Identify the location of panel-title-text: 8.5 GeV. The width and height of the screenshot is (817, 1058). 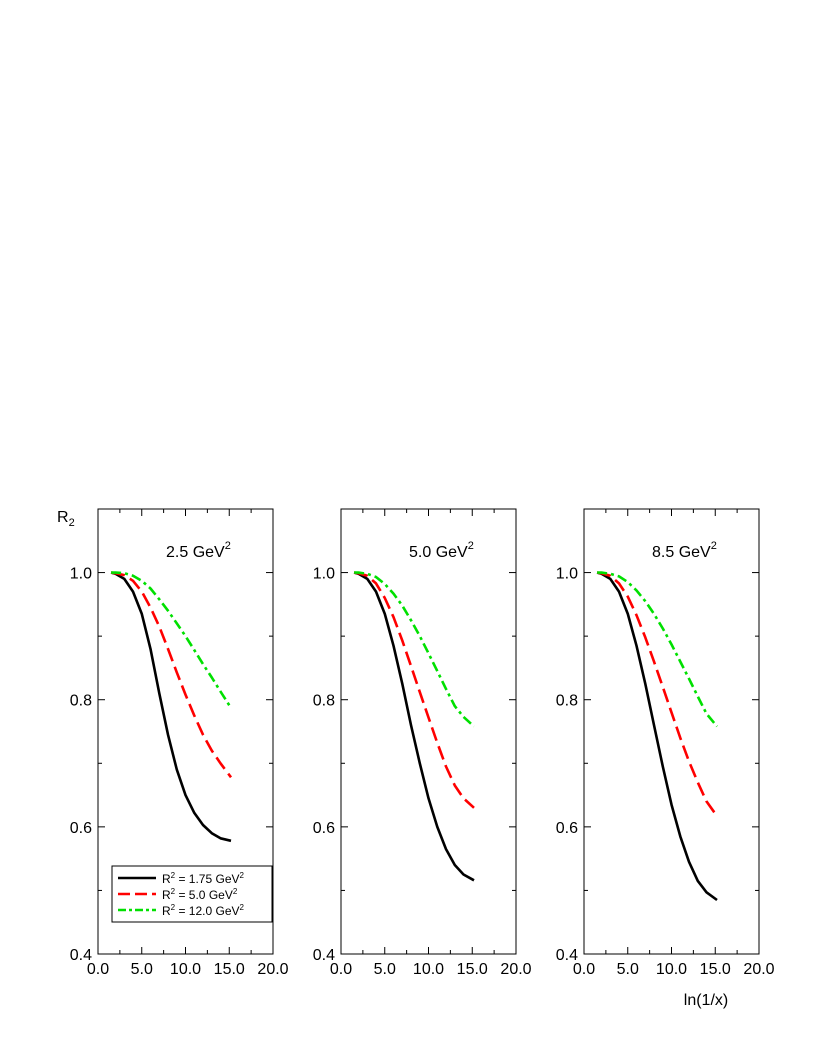
(681, 552).